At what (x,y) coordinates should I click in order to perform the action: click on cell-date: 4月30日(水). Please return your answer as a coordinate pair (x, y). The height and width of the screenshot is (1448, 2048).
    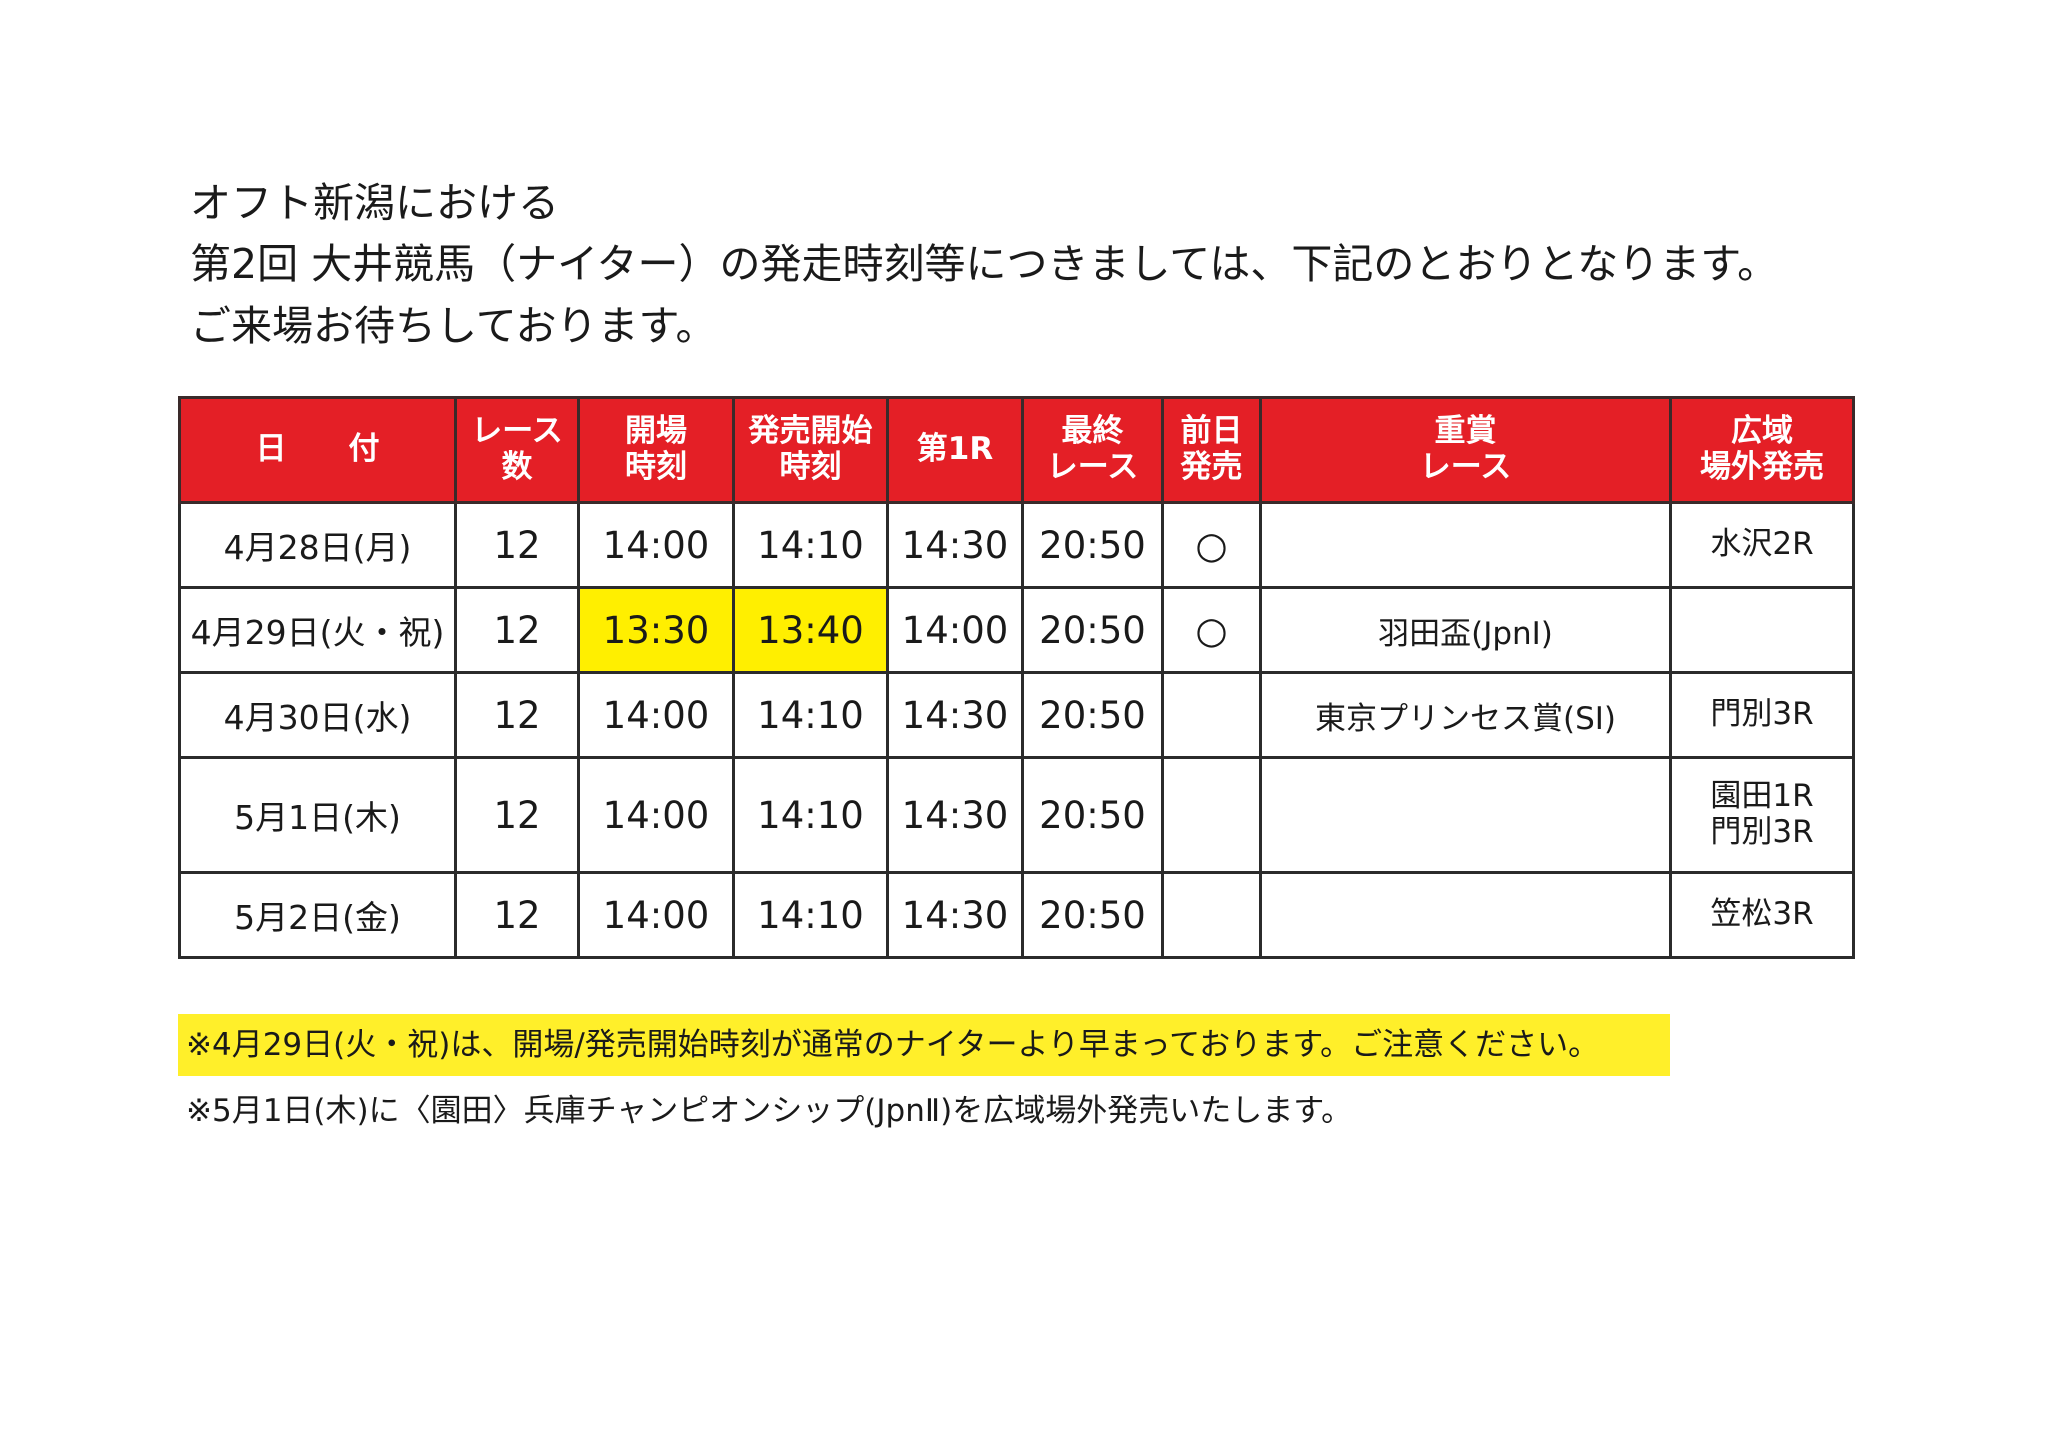
    Looking at the image, I should click on (317, 715).